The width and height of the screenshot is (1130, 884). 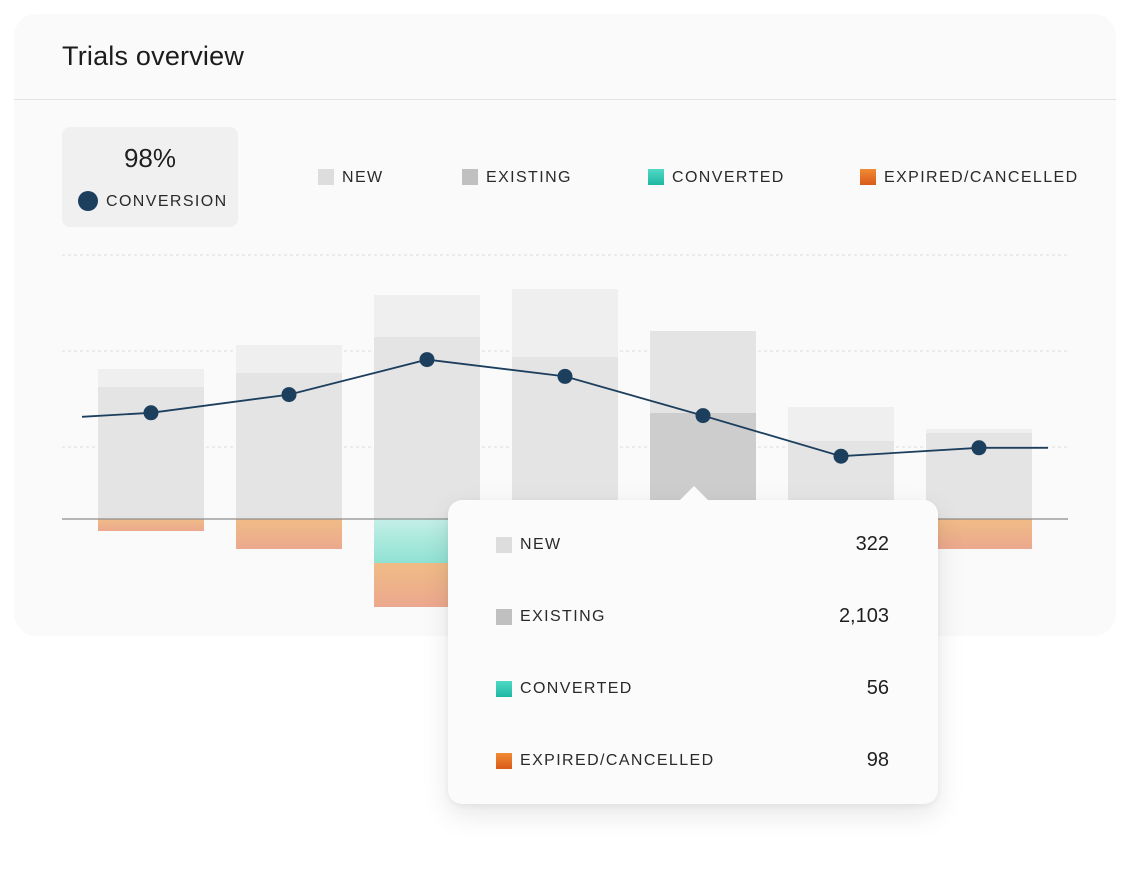 I want to click on tooltip-swatch-new, so click(x=504, y=545).